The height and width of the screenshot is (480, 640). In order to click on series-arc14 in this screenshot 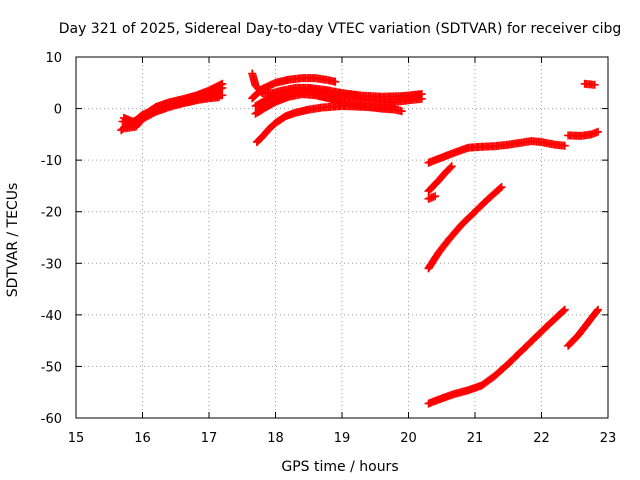, I will do `click(496, 356)`.